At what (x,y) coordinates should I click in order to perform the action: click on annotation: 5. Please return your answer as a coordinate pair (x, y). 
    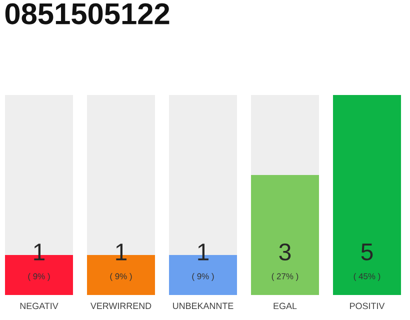
    Looking at the image, I should click on (367, 252).